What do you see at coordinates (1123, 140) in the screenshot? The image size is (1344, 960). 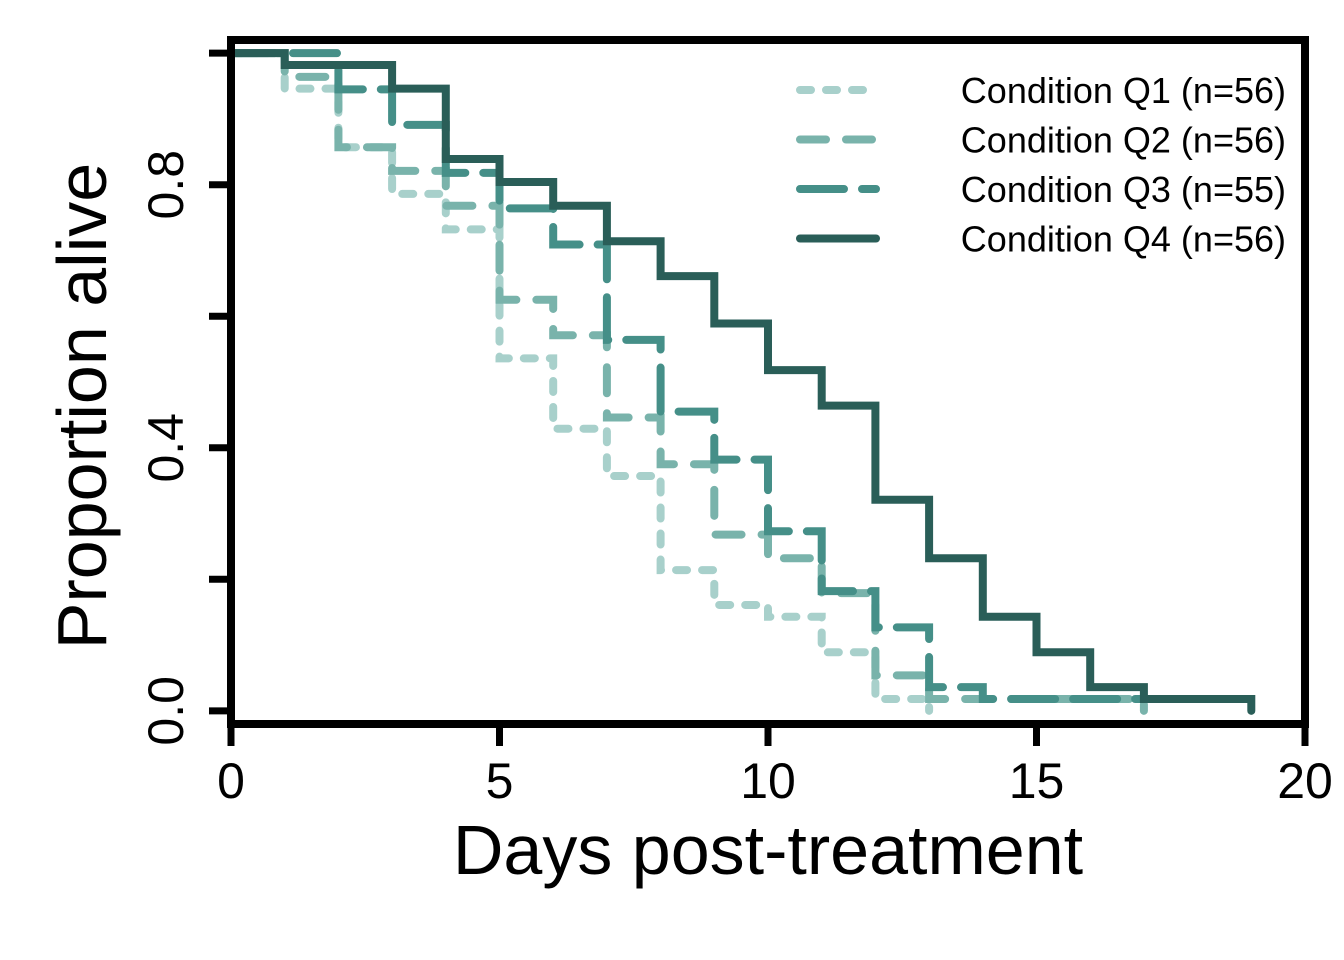 I see `legend-label-2: Condition Q2 (n=56)` at bounding box center [1123, 140].